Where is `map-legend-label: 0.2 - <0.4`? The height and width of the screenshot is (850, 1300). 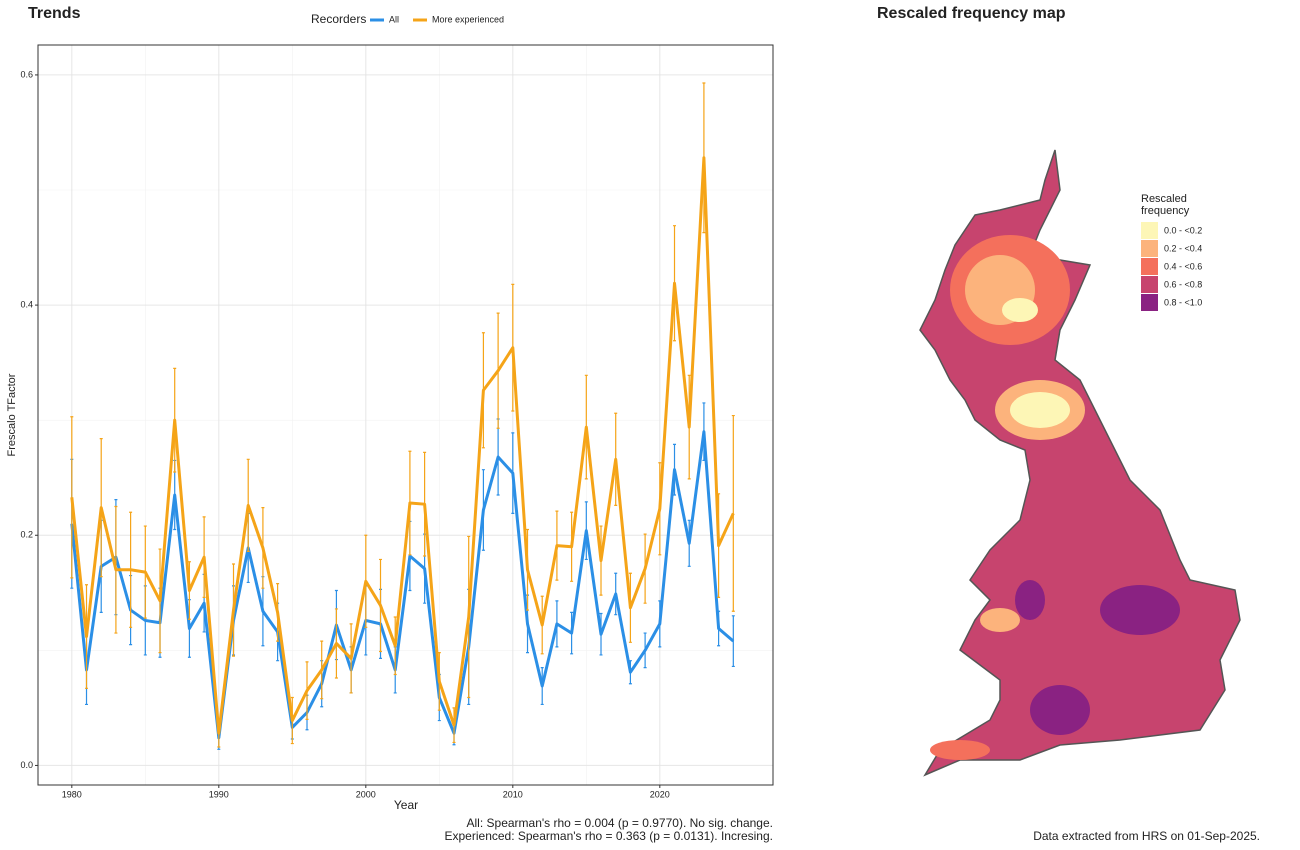
map-legend-label: 0.2 - <0.4 is located at coordinates (1183, 248).